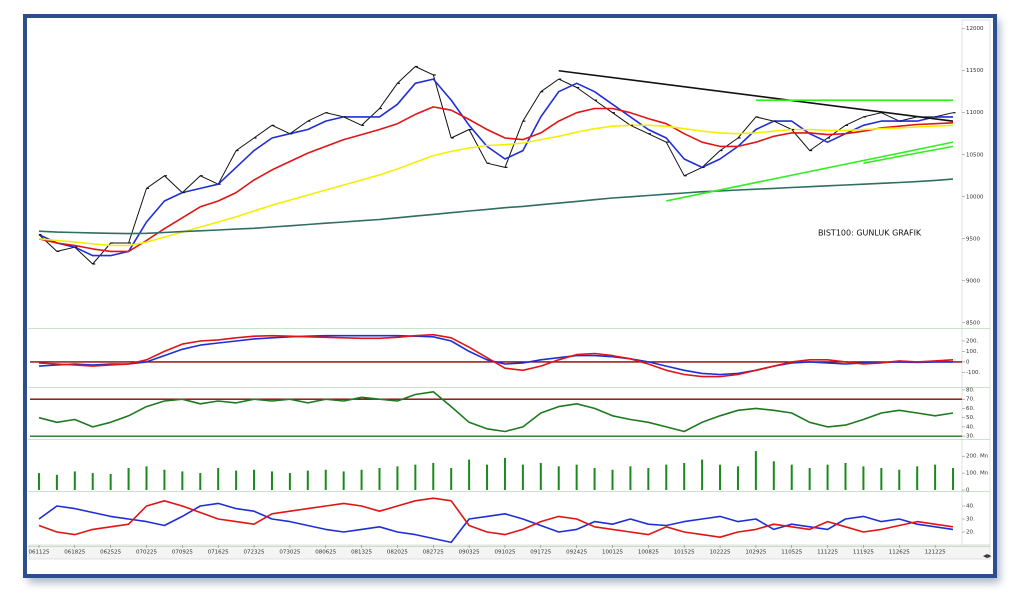  I want to click on scroll-arrows: ◀▶, so click(987, 557).